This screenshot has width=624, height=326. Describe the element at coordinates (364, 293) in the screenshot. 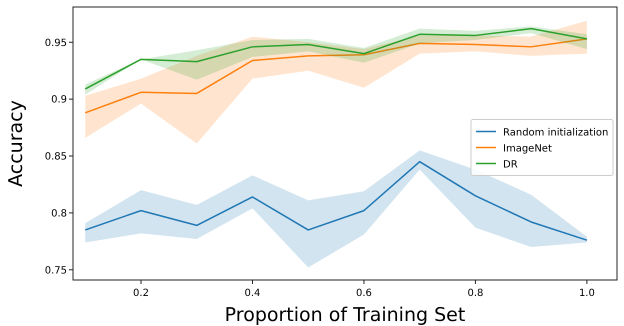

I see `x-tick-label: 0.6` at that location.